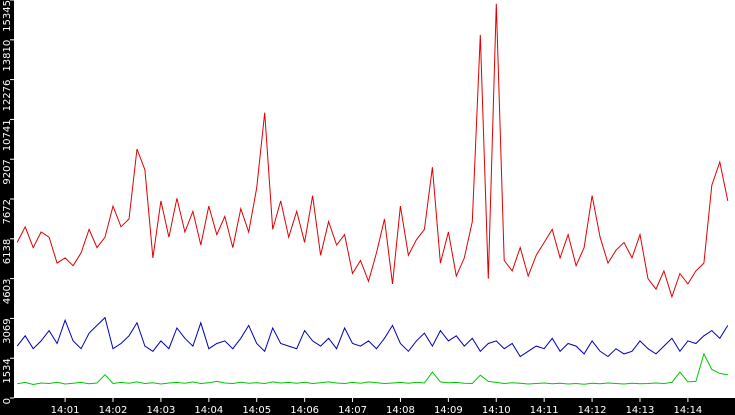  I want to click on y-tick-label: 1534, so click(7, 370).